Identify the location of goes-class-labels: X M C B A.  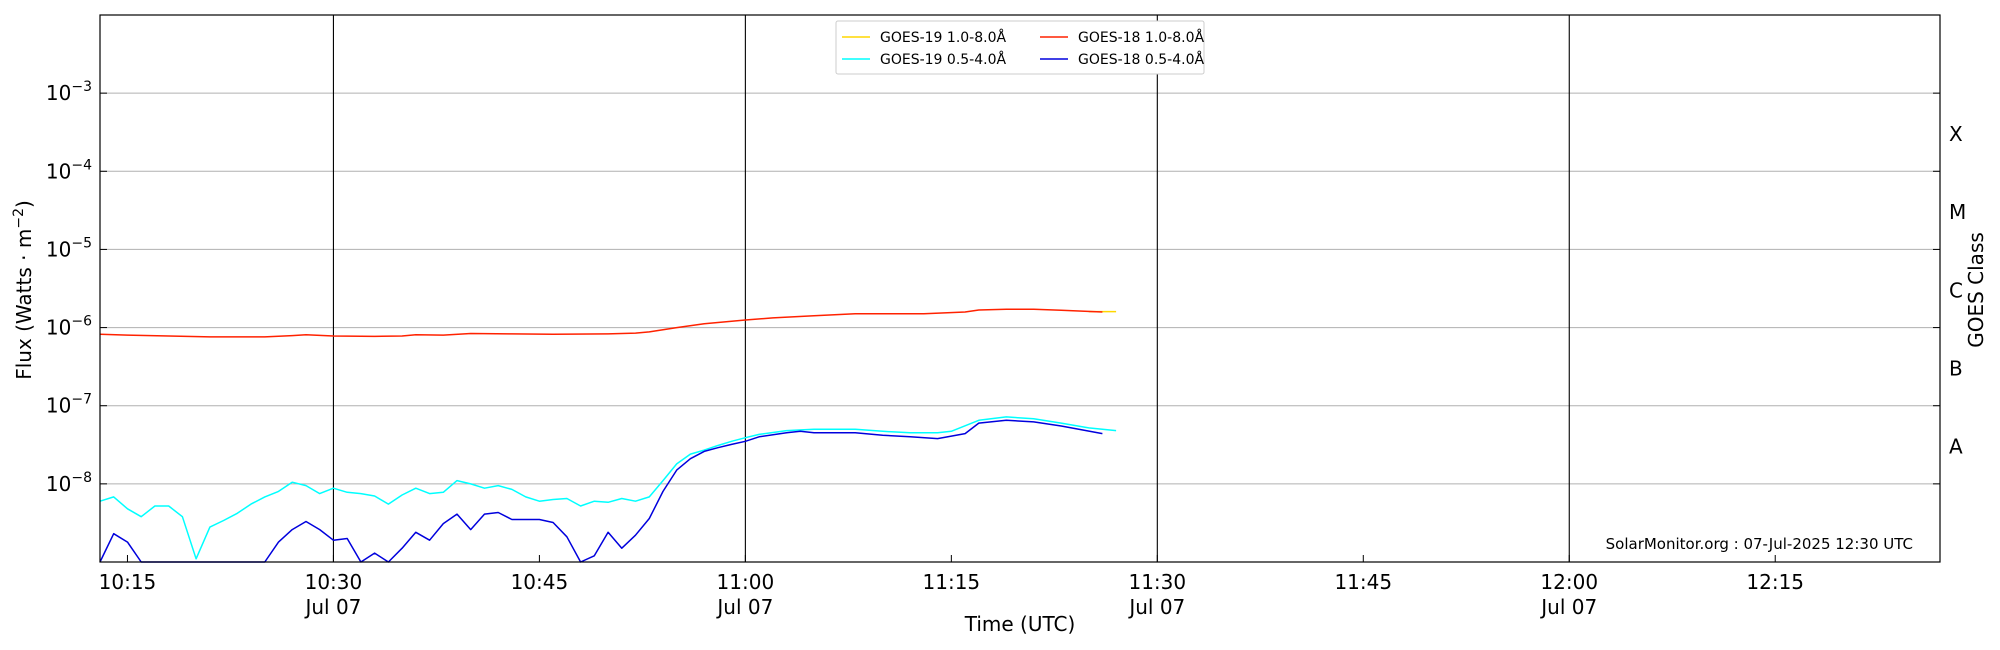
(1957, 290).